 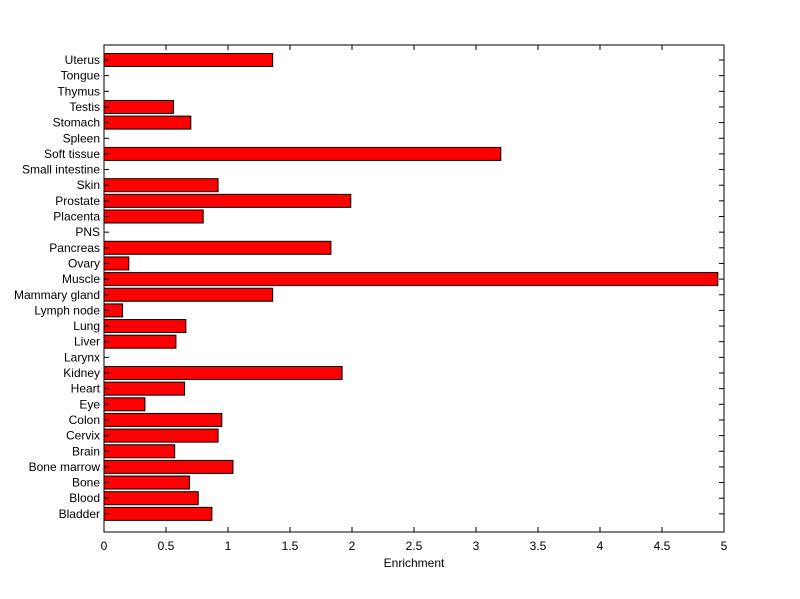 I want to click on y-tick-label: Prostate, so click(x=77, y=201).